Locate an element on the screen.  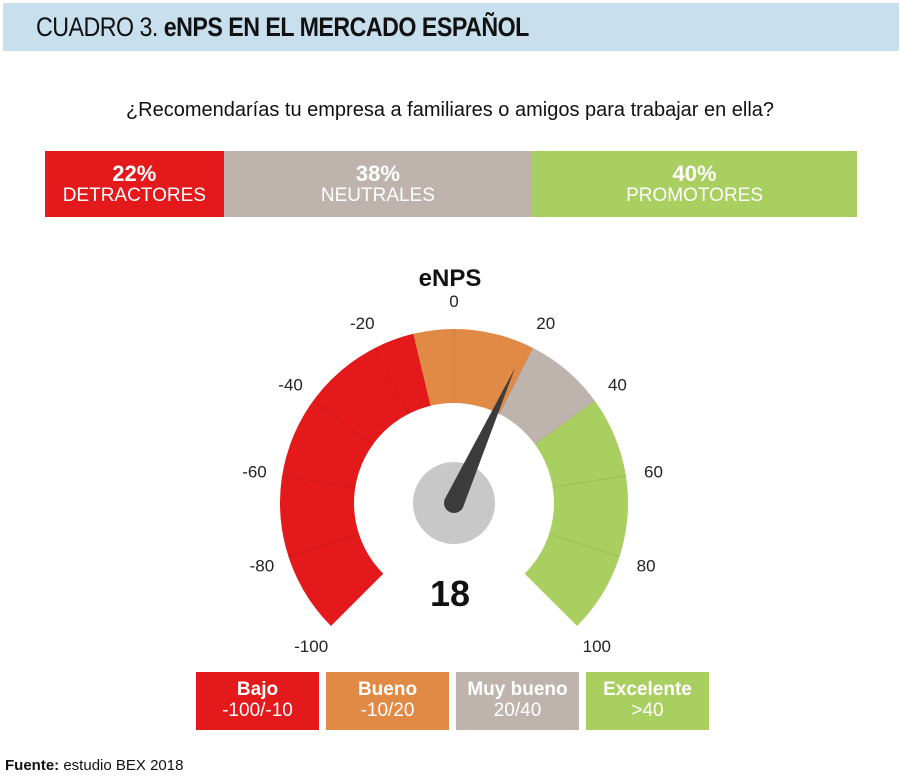
gauge-tick-label: -100 is located at coordinates (311, 646).